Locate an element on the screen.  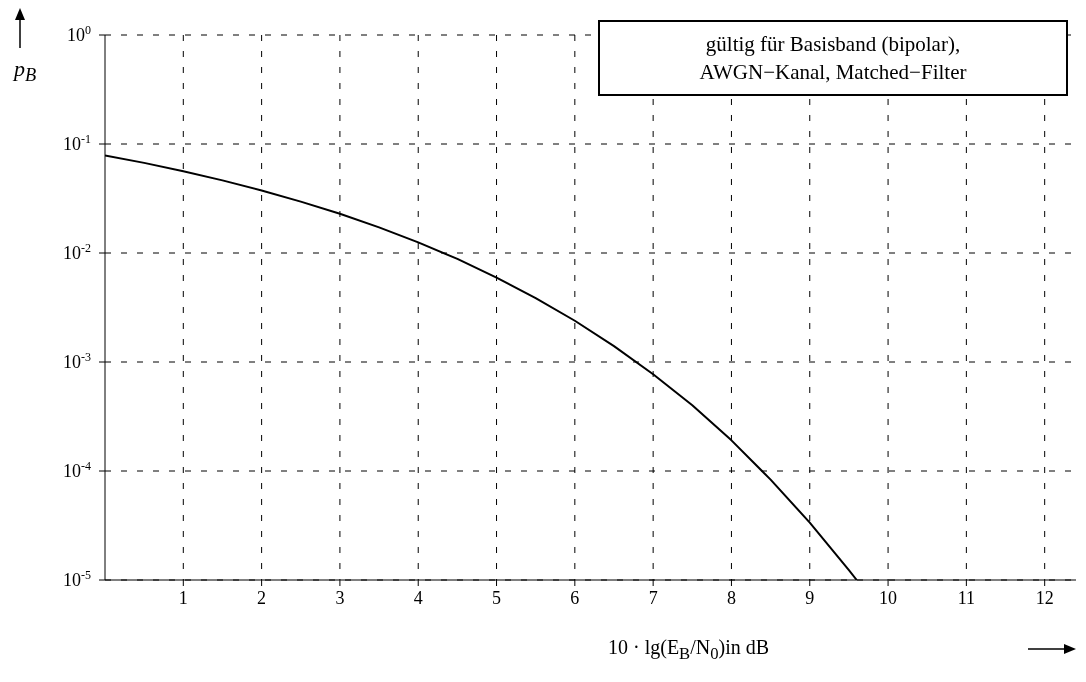
note-box: gültig für Basisband (bipolar), AWGN−Kanal, Matched−Filter is located at coordinates (833, 58).